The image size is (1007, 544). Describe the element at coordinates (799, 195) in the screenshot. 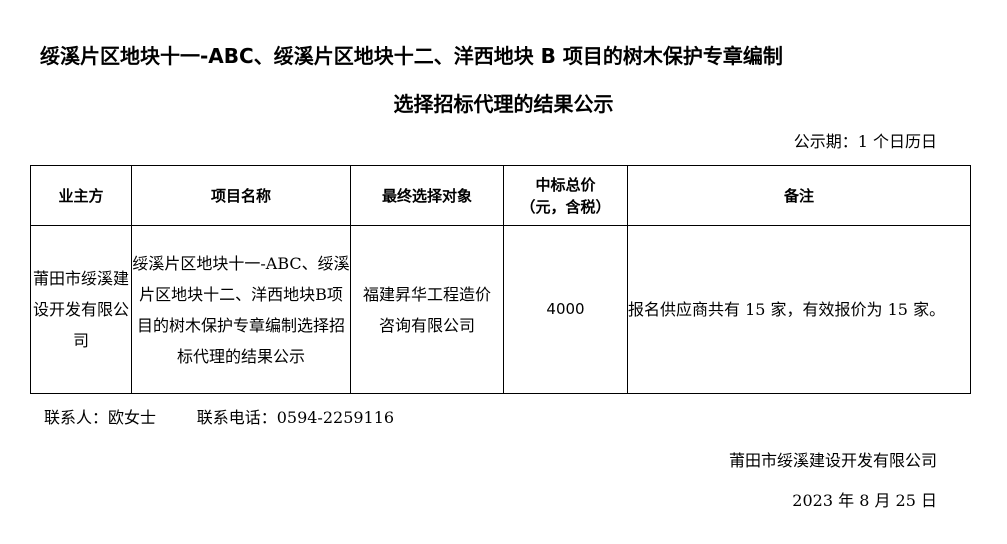

I see `header-remark: 备注` at that location.